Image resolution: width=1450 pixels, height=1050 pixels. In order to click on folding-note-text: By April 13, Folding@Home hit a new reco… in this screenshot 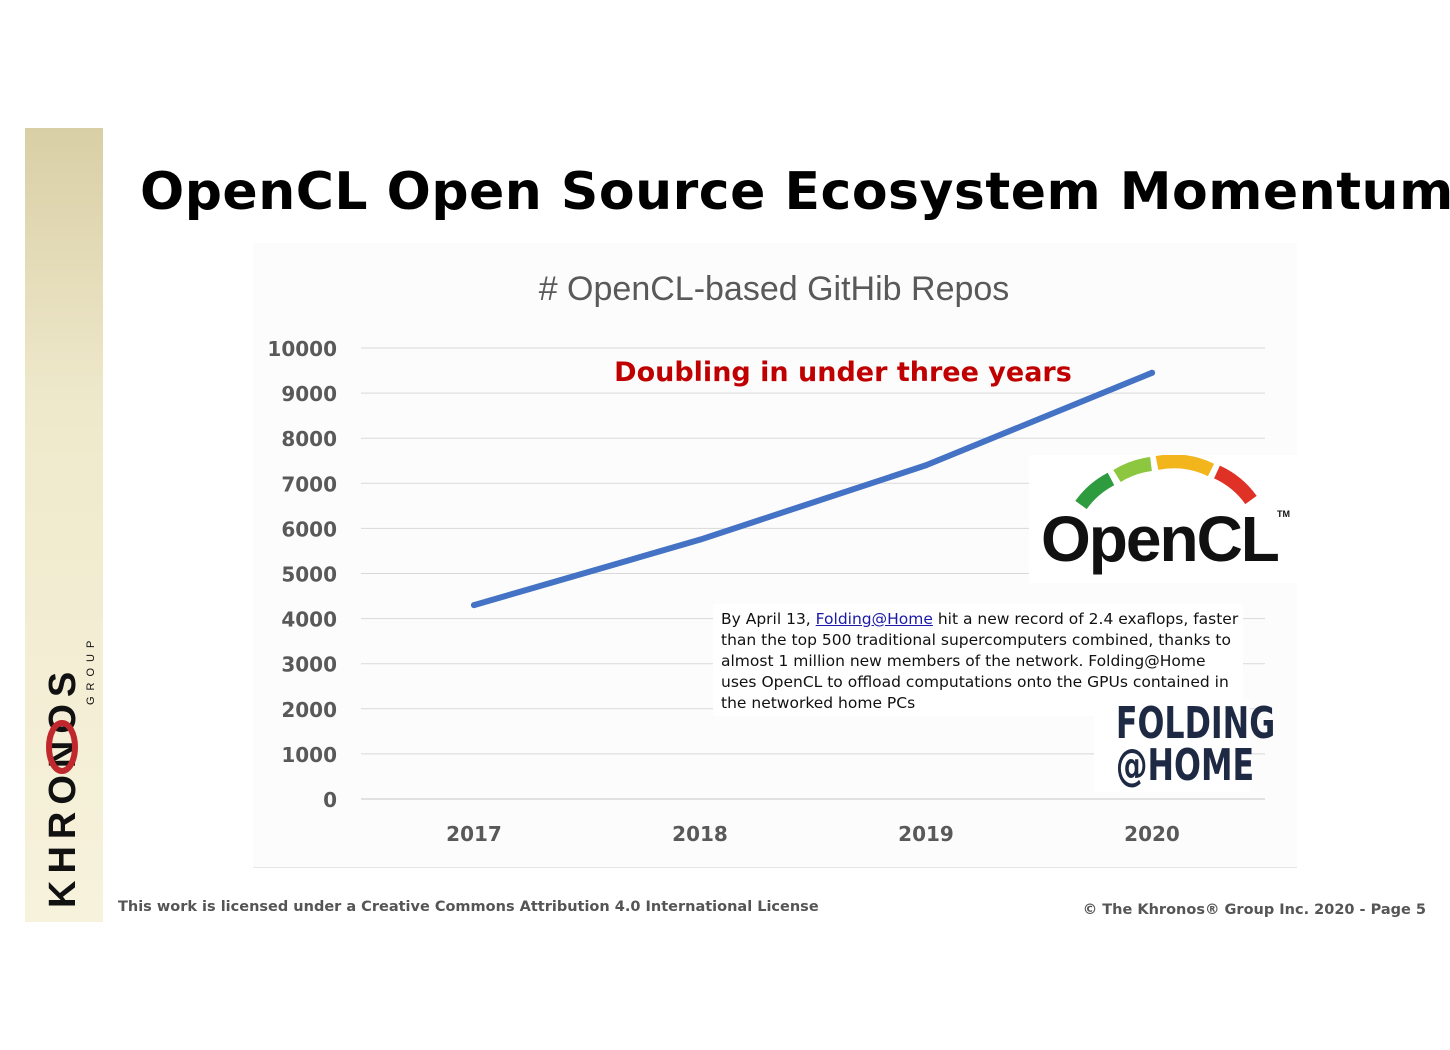, I will do `click(978, 659)`.